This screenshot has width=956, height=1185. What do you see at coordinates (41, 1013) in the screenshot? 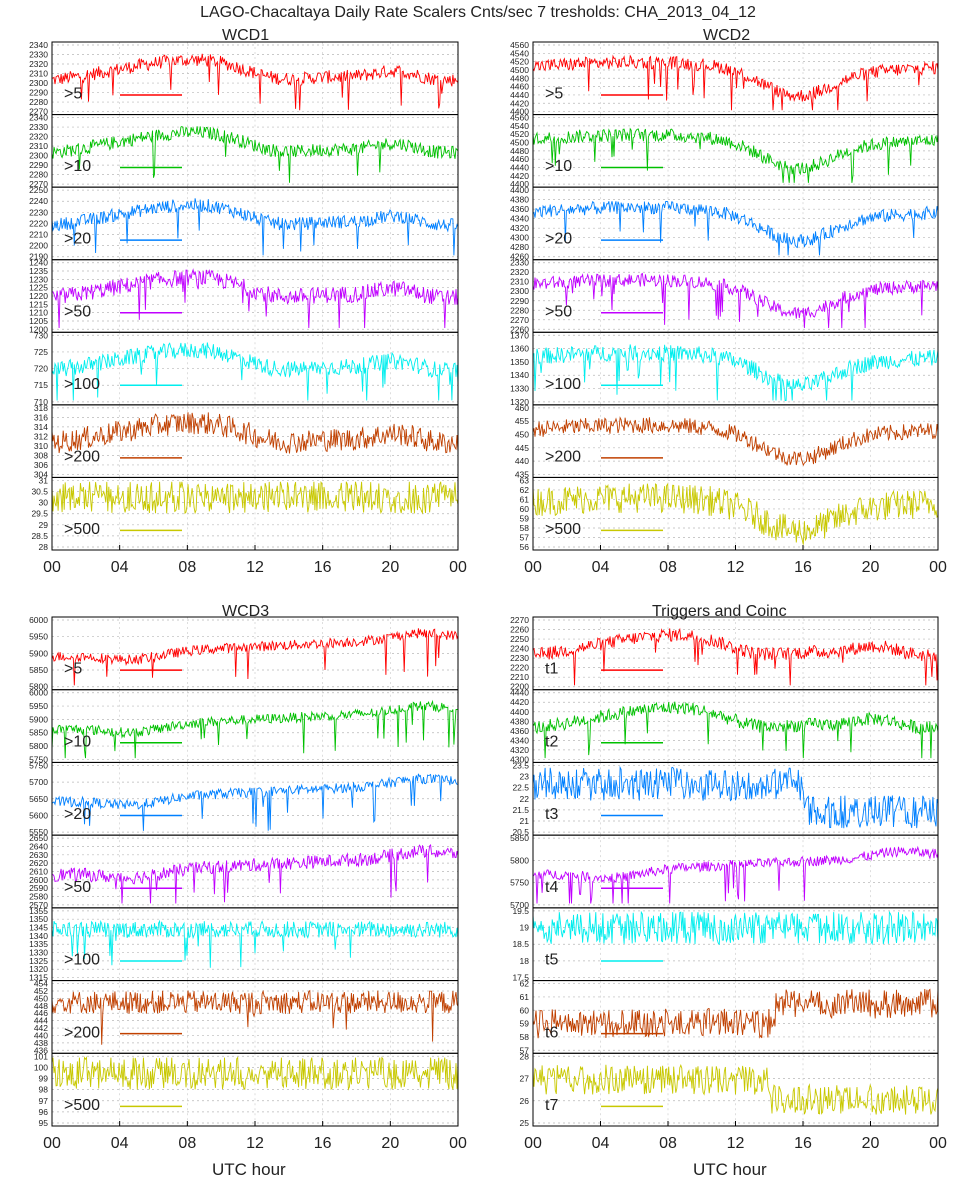
I see `y-tick-label: 446` at bounding box center [41, 1013].